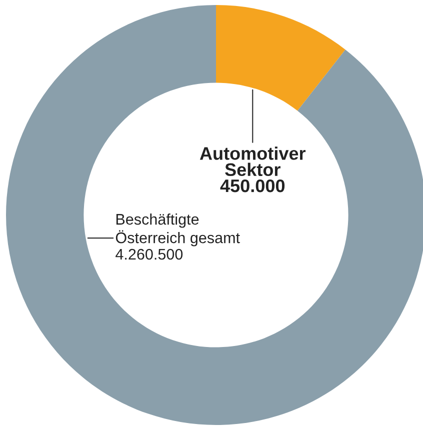  What do you see at coordinates (252, 185) in the screenshot?
I see `data-label: 450.000` at bounding box center [252, 185].